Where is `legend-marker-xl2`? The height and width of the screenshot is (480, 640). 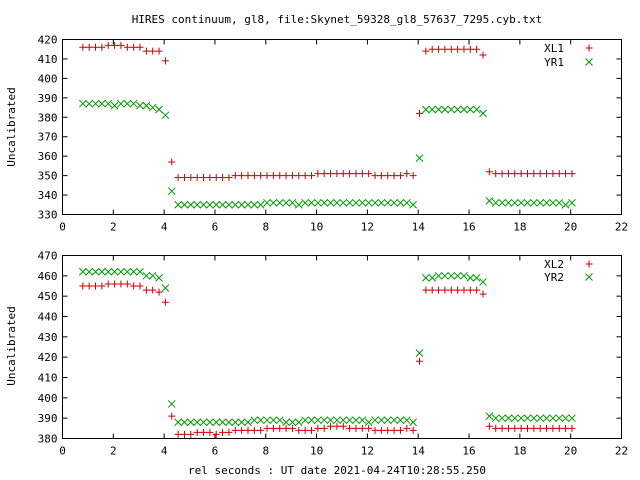 legend-marker-xl2 is located at coordinates (589, 264).